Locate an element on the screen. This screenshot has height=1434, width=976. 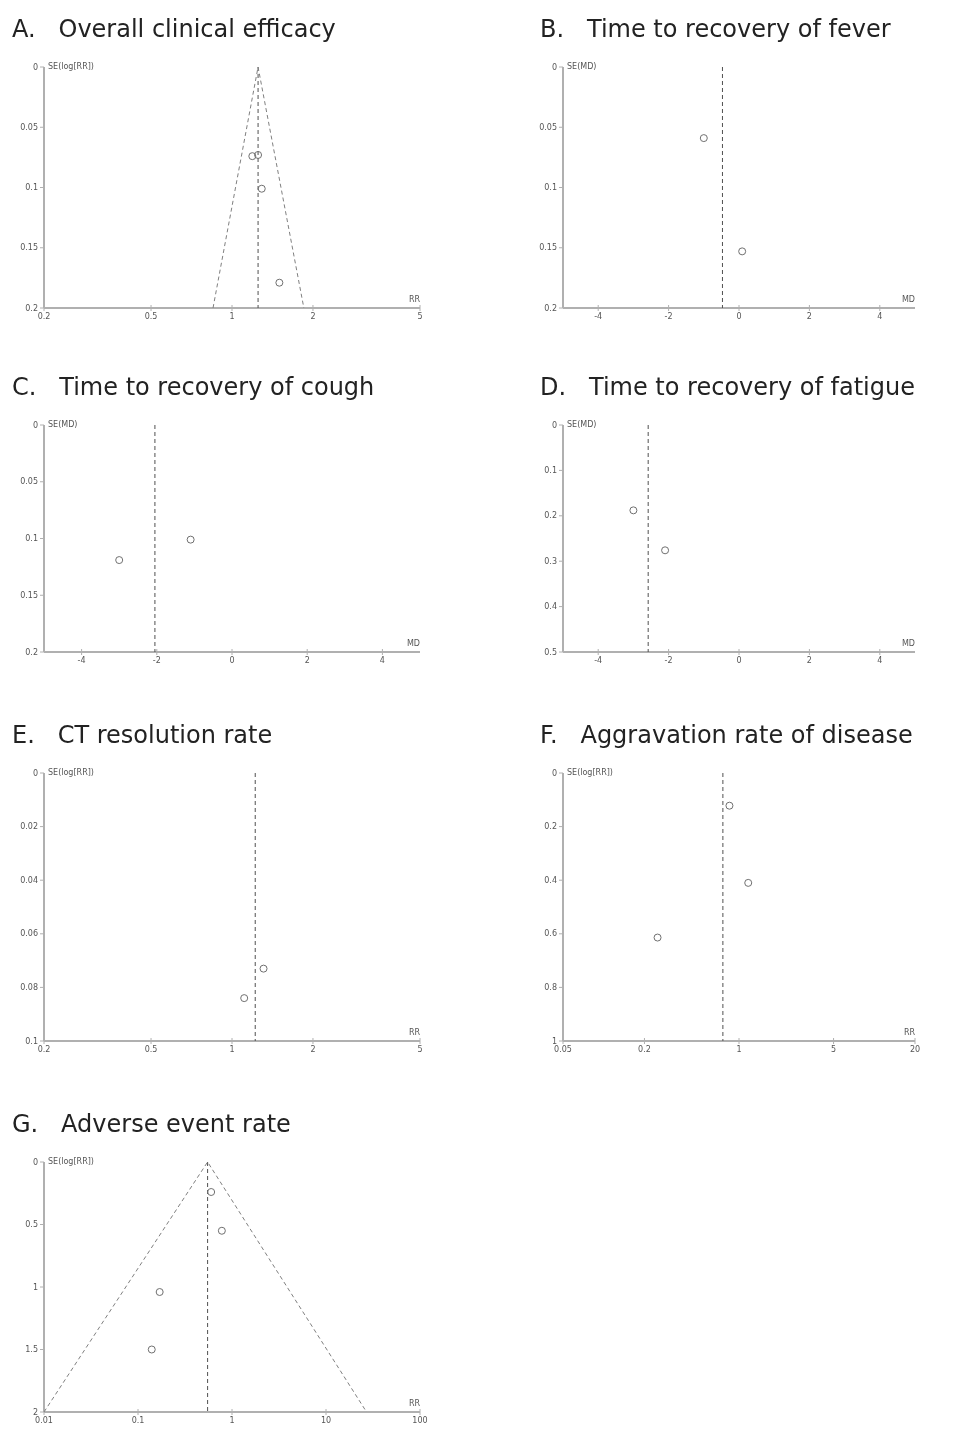
y-tick-label: 0.3 is located at coordinates (550, 561).